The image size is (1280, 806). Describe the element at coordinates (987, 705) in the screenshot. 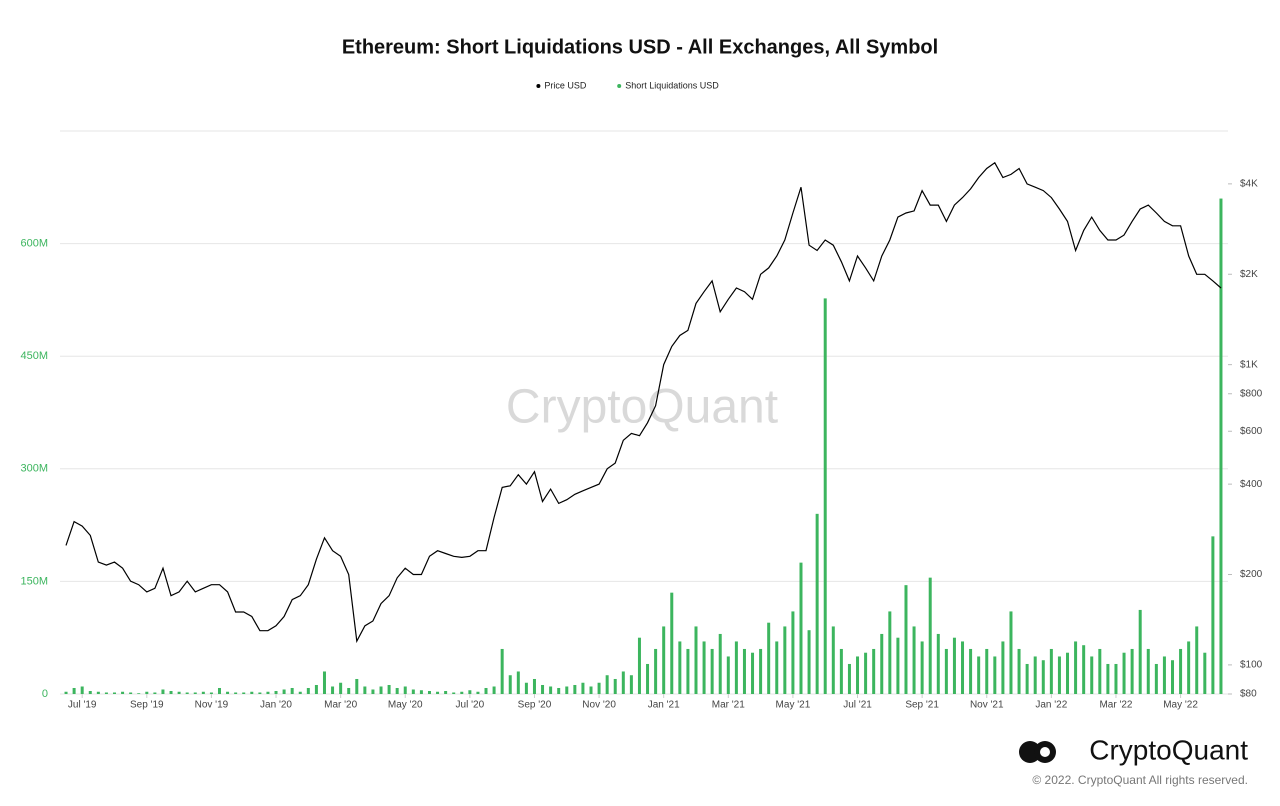

I see `x-tick-label: Nov '21` at that location.